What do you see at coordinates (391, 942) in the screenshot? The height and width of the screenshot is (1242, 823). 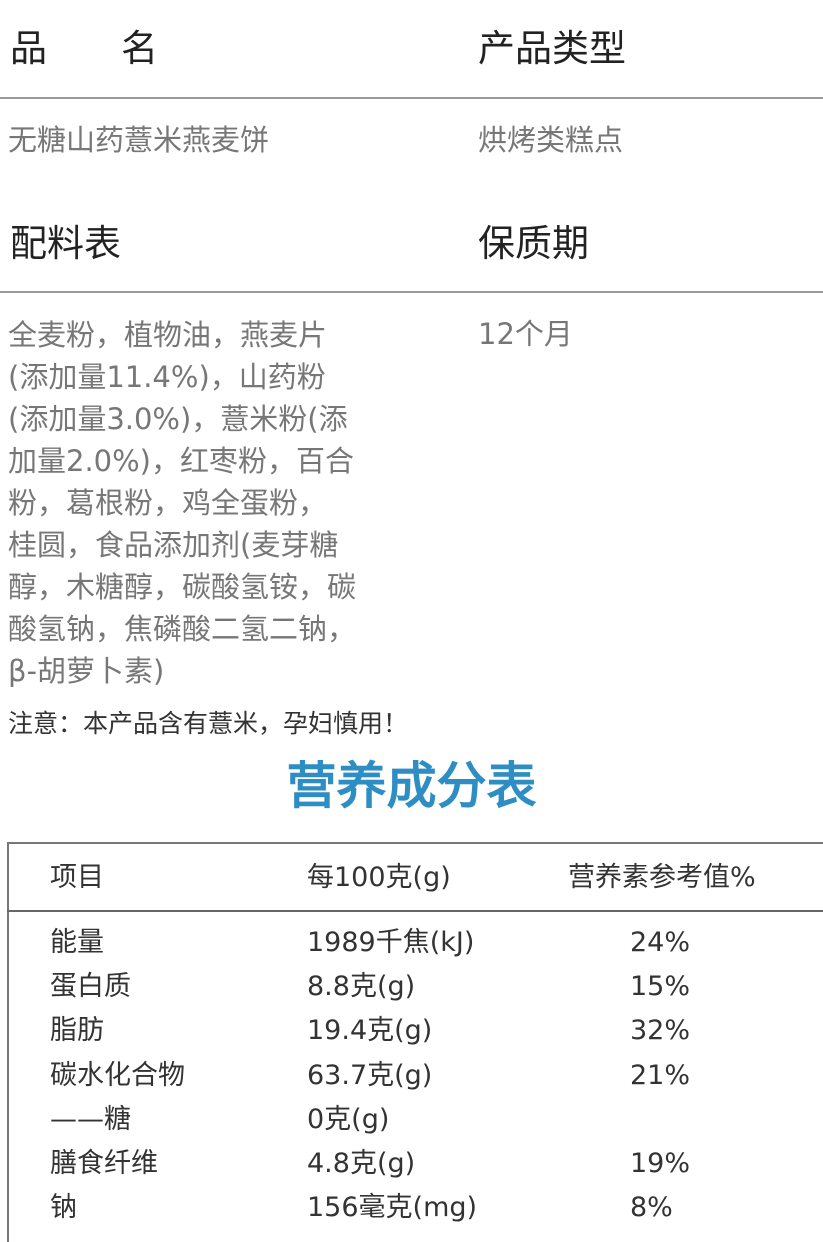 I see `table-cell-per100g: 1989千焦(kJ)` at bounding box center [391, 942].